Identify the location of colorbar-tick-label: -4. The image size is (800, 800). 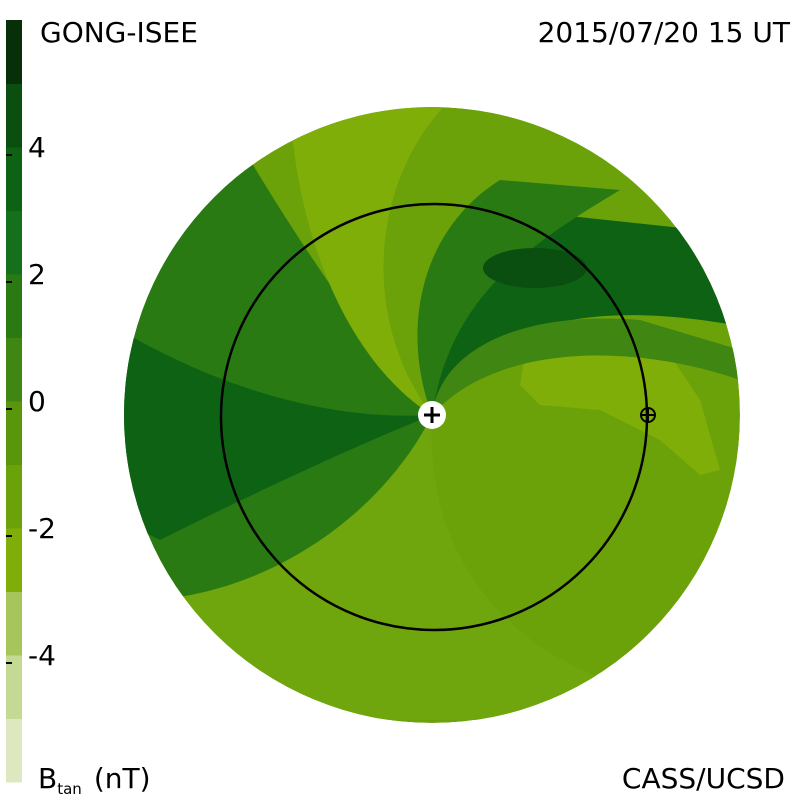
(42, 655).